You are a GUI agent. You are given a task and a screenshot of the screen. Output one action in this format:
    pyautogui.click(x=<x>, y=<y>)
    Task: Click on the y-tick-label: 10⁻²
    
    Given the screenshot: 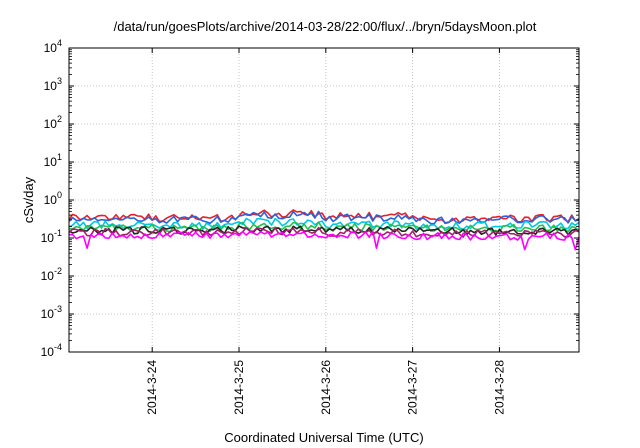 What is the action you would take?
    pyautogui.click(x=51, y=274)
    